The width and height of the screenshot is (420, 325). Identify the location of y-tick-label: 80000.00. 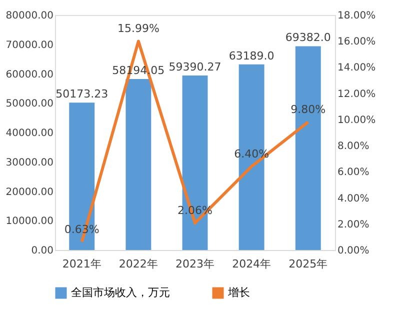
(30, 16).